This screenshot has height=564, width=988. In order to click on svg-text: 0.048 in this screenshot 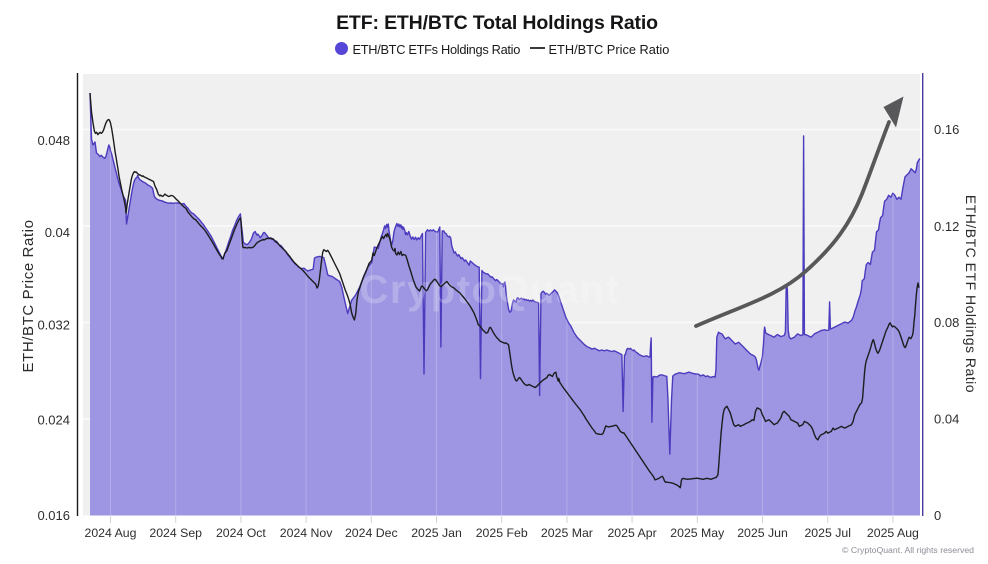, I will do `click(53, 140)`.